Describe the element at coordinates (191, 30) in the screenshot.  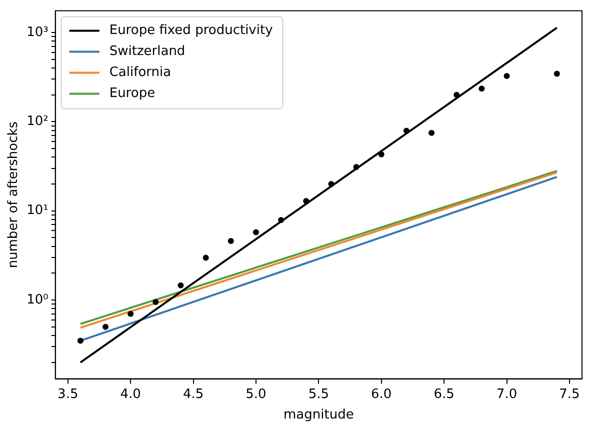
I see `legend-label: Europe fixed productivity` at that location.